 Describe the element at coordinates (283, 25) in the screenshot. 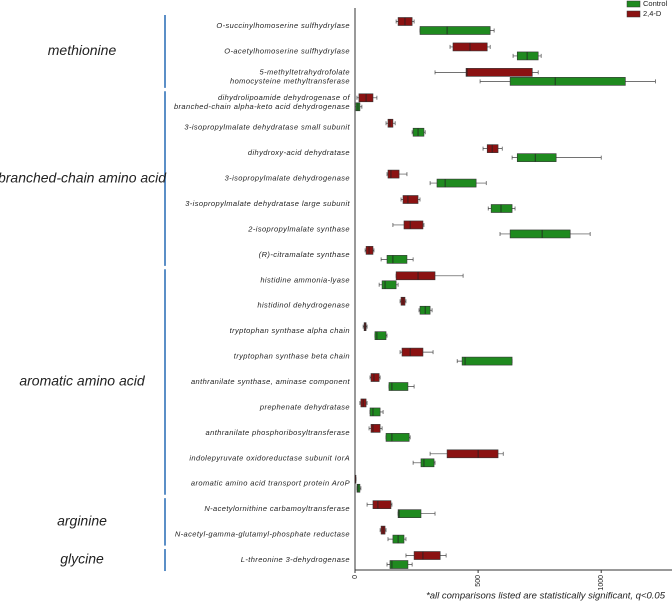

I see `category-label: O-succinylhomoserine sulfhydrylase` at that location.